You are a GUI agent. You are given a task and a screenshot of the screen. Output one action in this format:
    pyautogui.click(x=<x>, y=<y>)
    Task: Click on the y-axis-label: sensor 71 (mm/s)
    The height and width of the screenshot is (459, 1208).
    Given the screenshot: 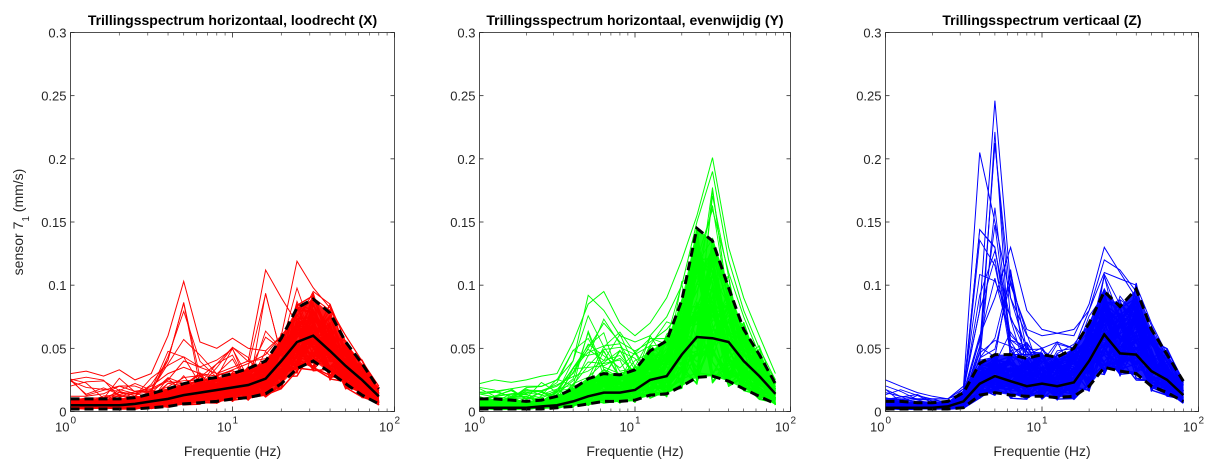 What is the action you would take?
    pyautogui.click(x=21, y=222)
    